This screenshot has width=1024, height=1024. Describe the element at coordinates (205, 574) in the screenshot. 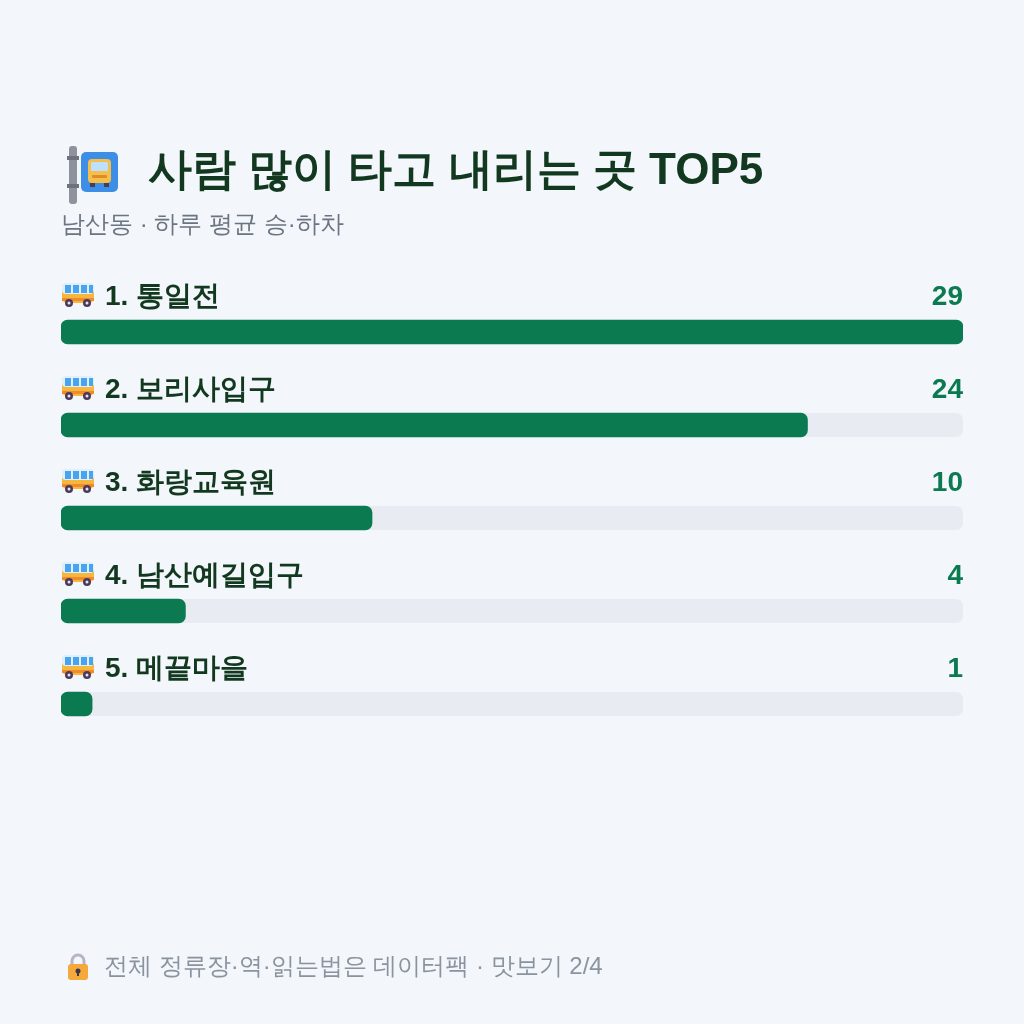

I see `y-tick-label: 4. 남산예길입구` at that location.